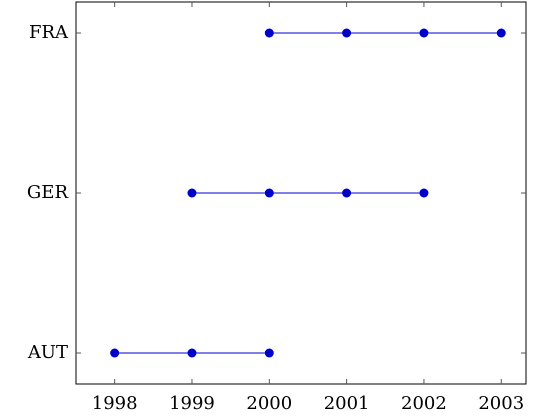 This screenshot has height=417, width=540. Describe the element at coordinates (49, 32) in the screenshot. I see `y-tick-label: FRA` at that location.